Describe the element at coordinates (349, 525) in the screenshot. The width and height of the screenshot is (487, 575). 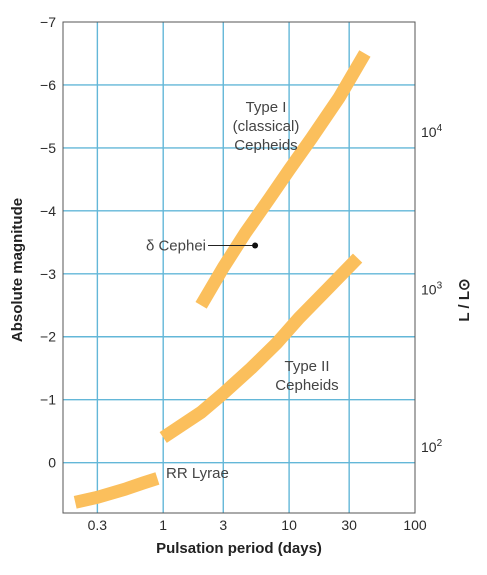
I see `x-tick-label: 30` at that location.